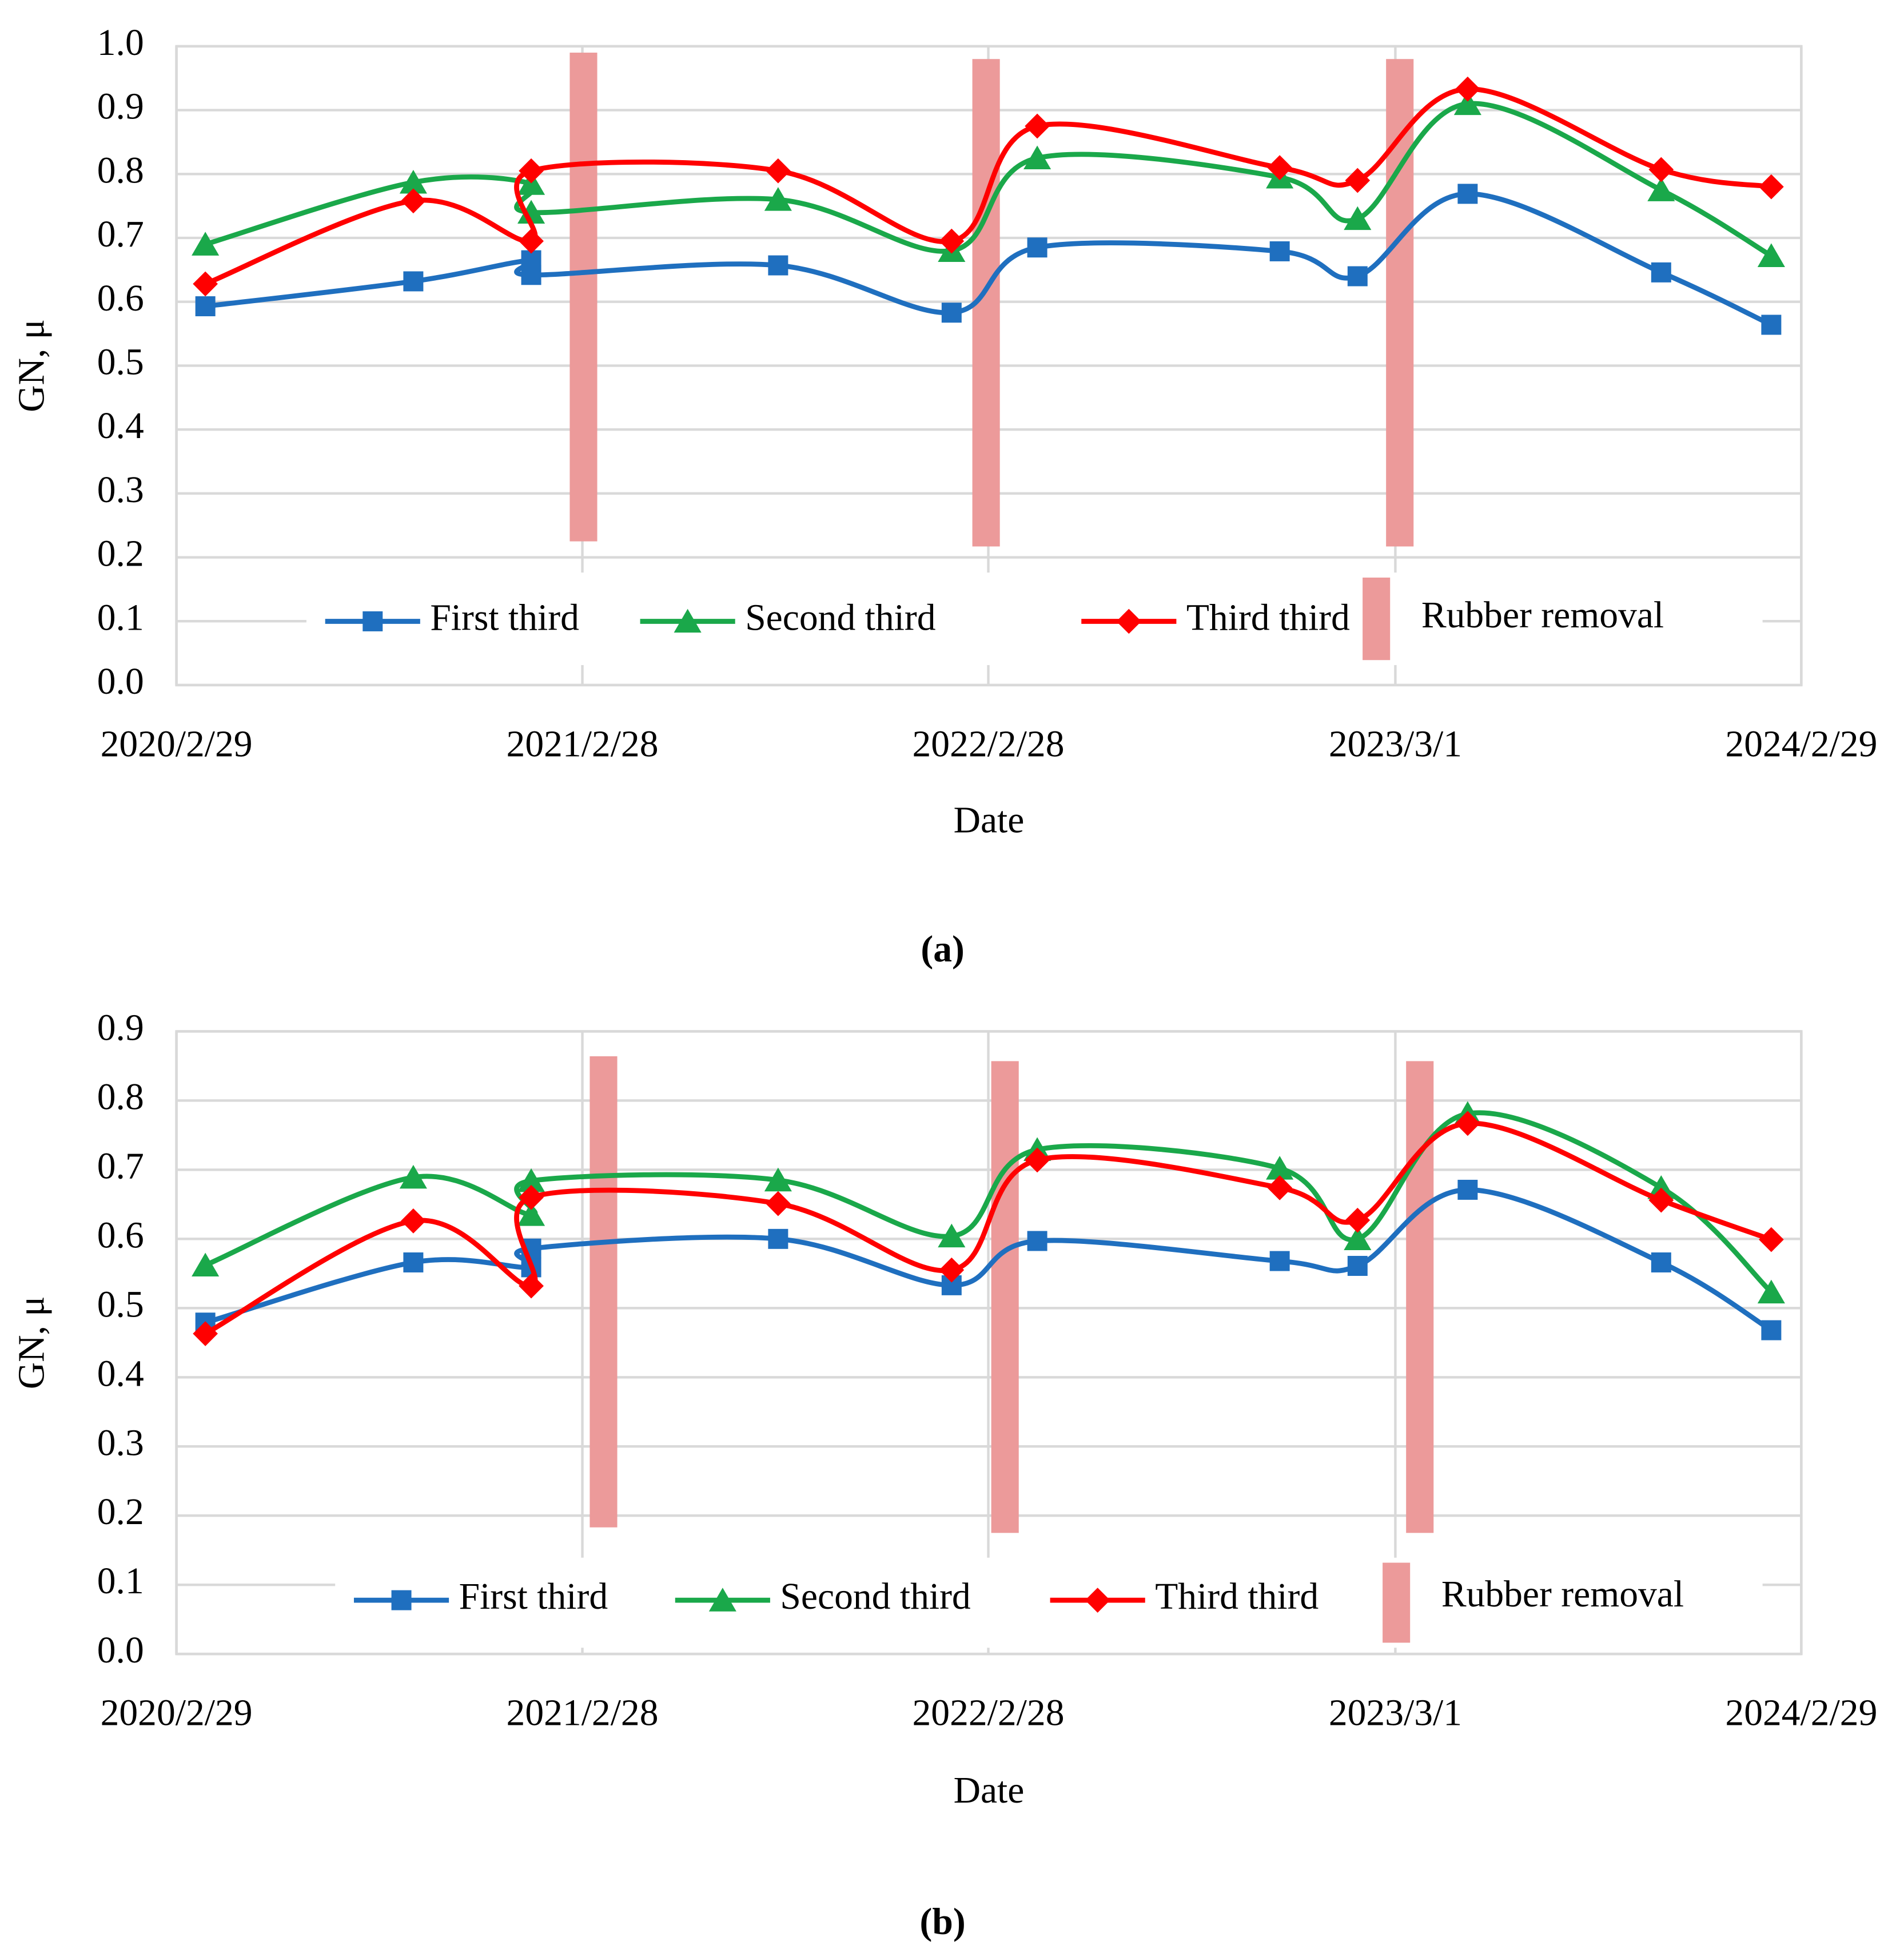  Describe the element at coordinates (942, 949) in the screenshot. I see `caption: (a)` at that location.